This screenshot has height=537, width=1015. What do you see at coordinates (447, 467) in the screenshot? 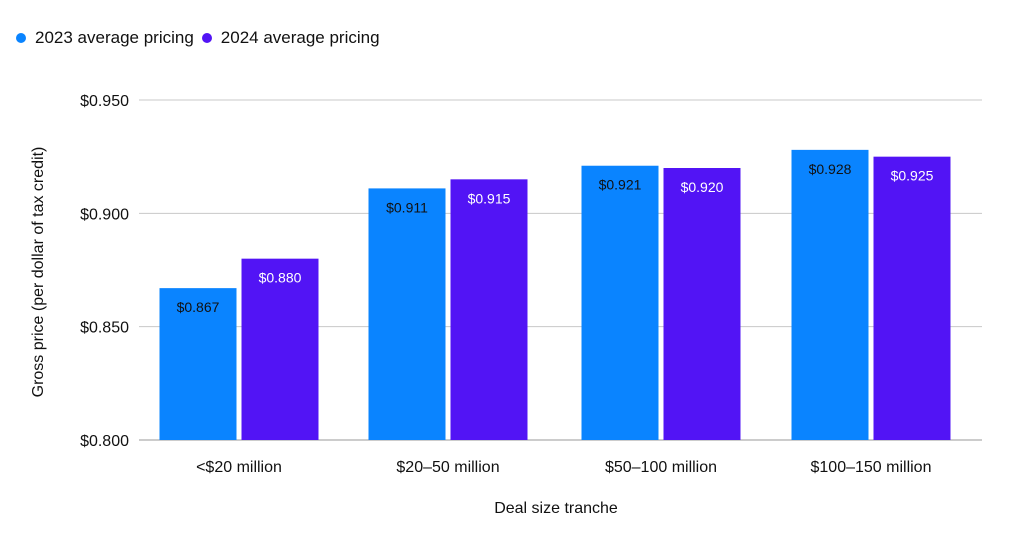
I see `x-tick-label: $20–50 million` at bounding box center [447, 467].